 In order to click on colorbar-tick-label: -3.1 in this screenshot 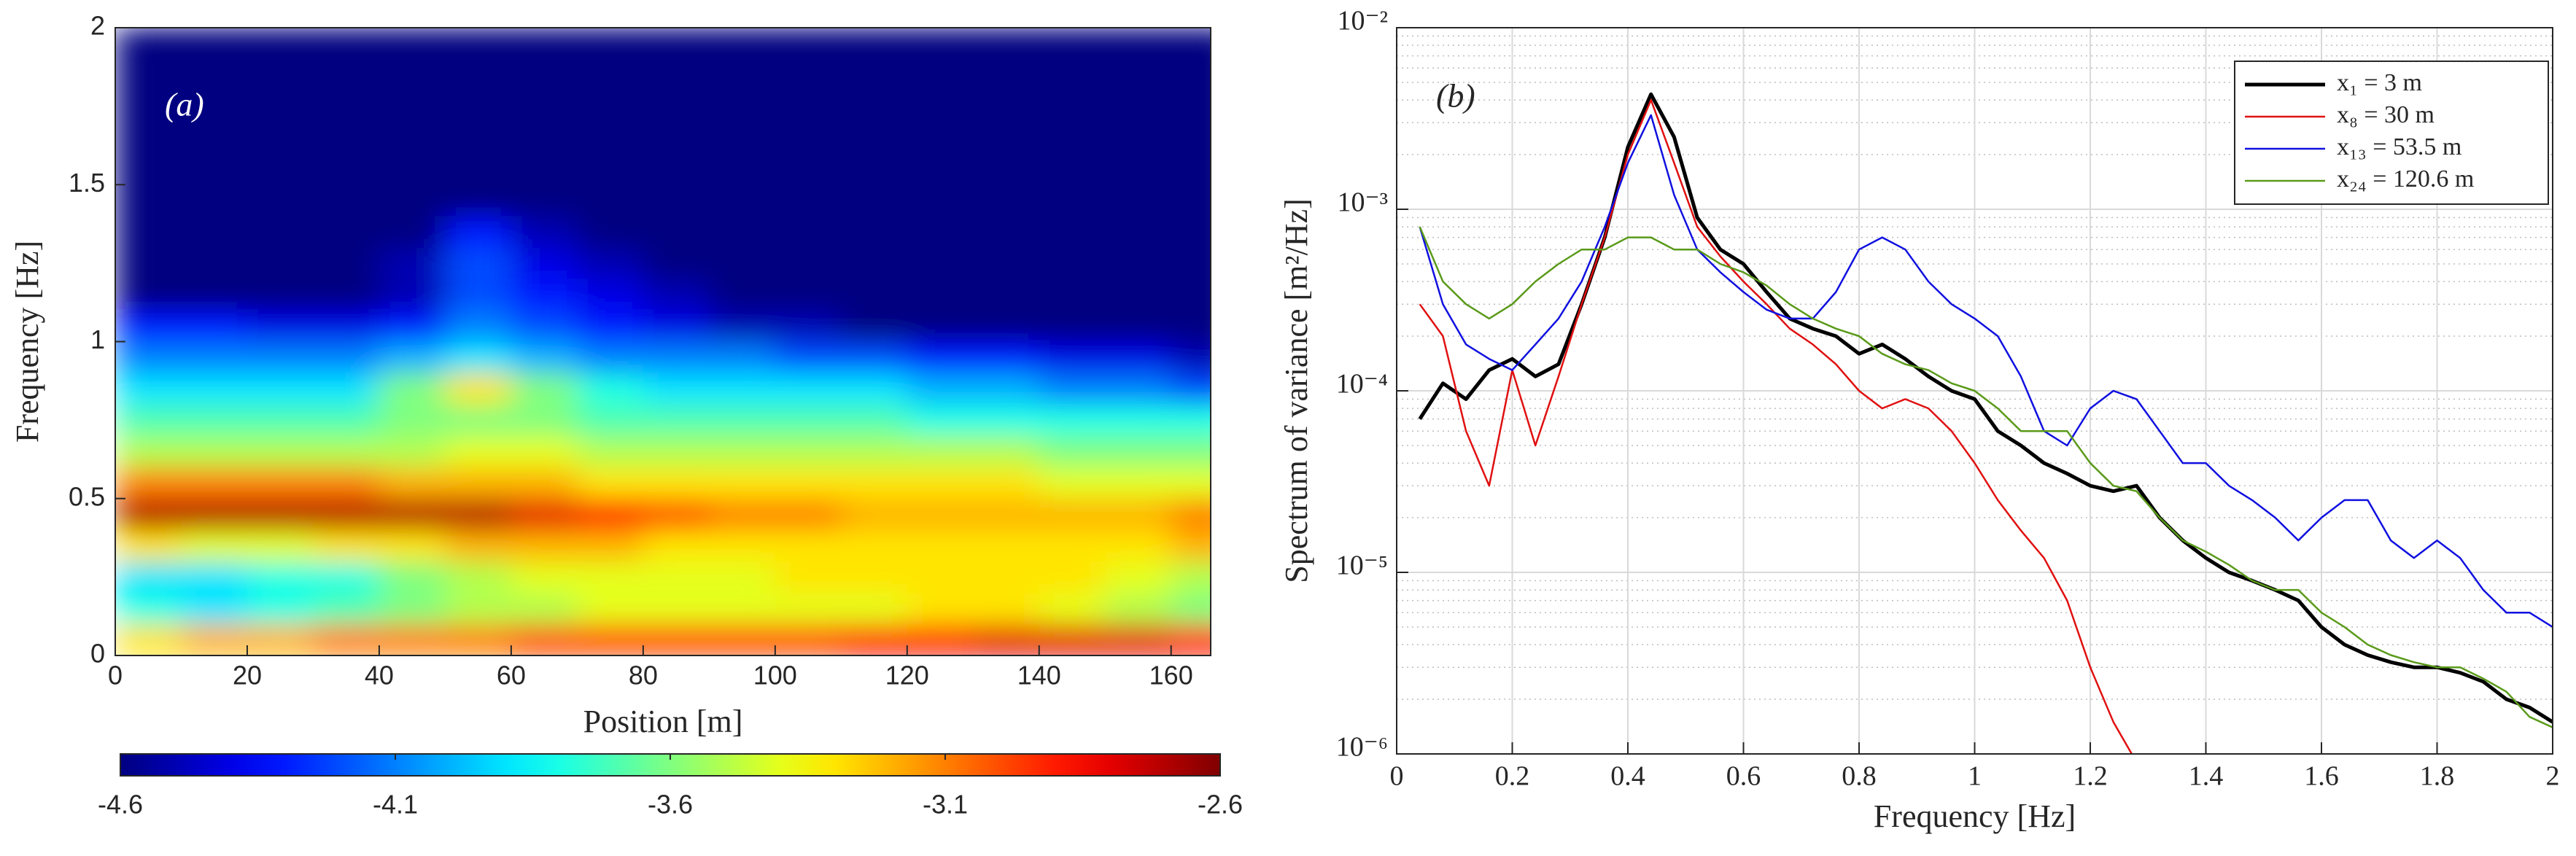, I will do `click(946, 805)`.